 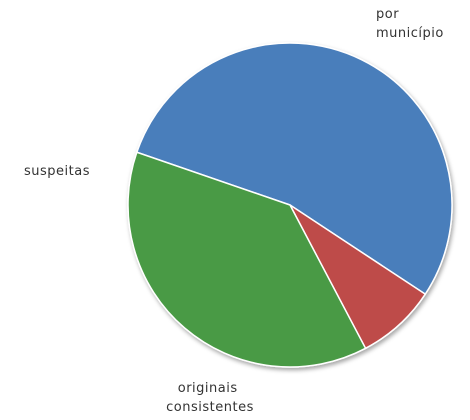 I want to click on slice-label-suspeitas: suspeitas, so click(x=57, y=171).